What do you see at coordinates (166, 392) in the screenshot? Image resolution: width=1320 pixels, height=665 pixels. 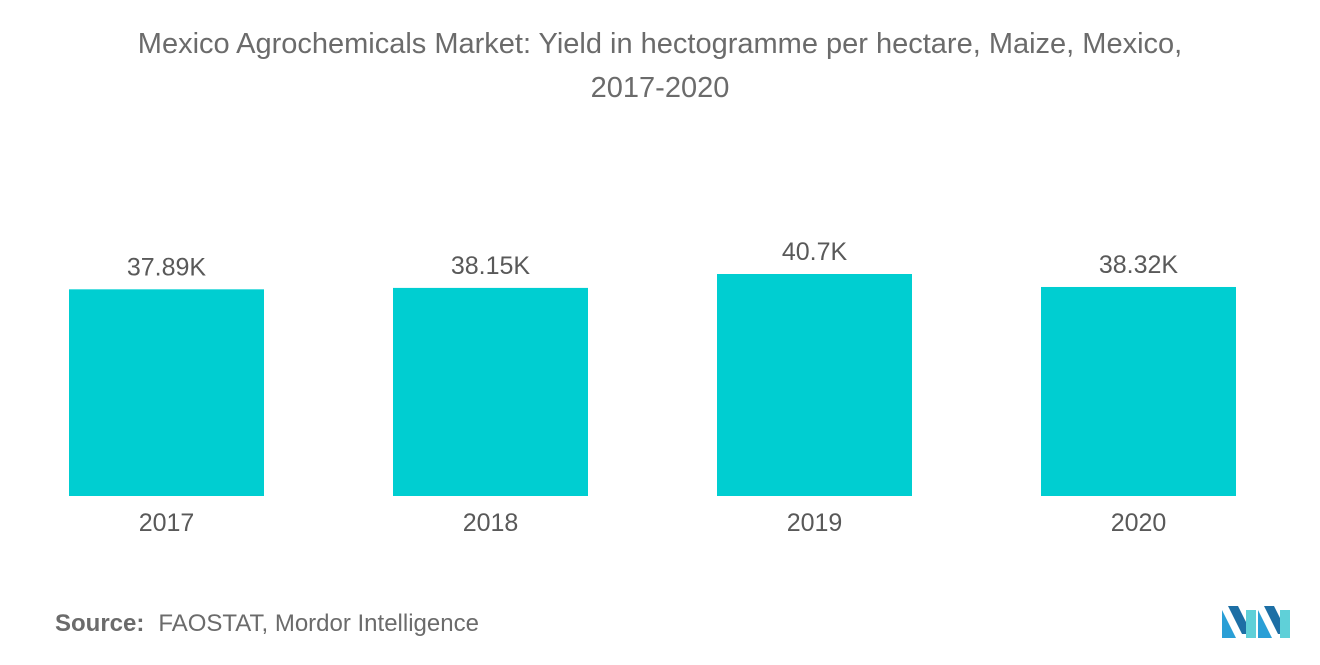 I see `bar-2017` at bounding box center [166, 392].